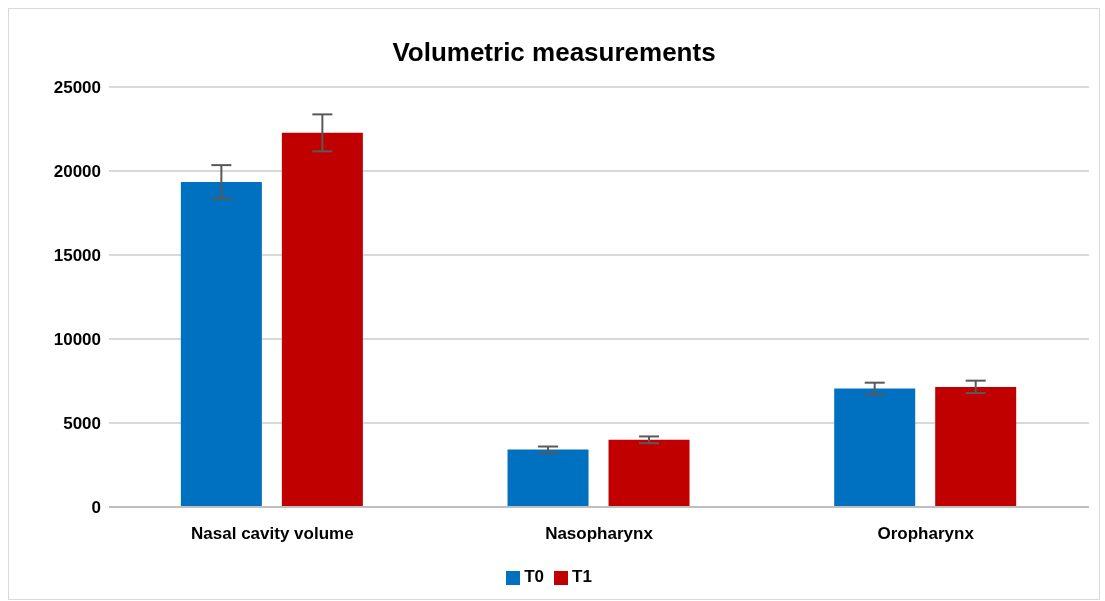 This screenshot has height=601, width=1105. What do you see at coordinates (82, 424) in the screenshot?
I see `y-tick-label: 5000` at bounding box center [82, 424].